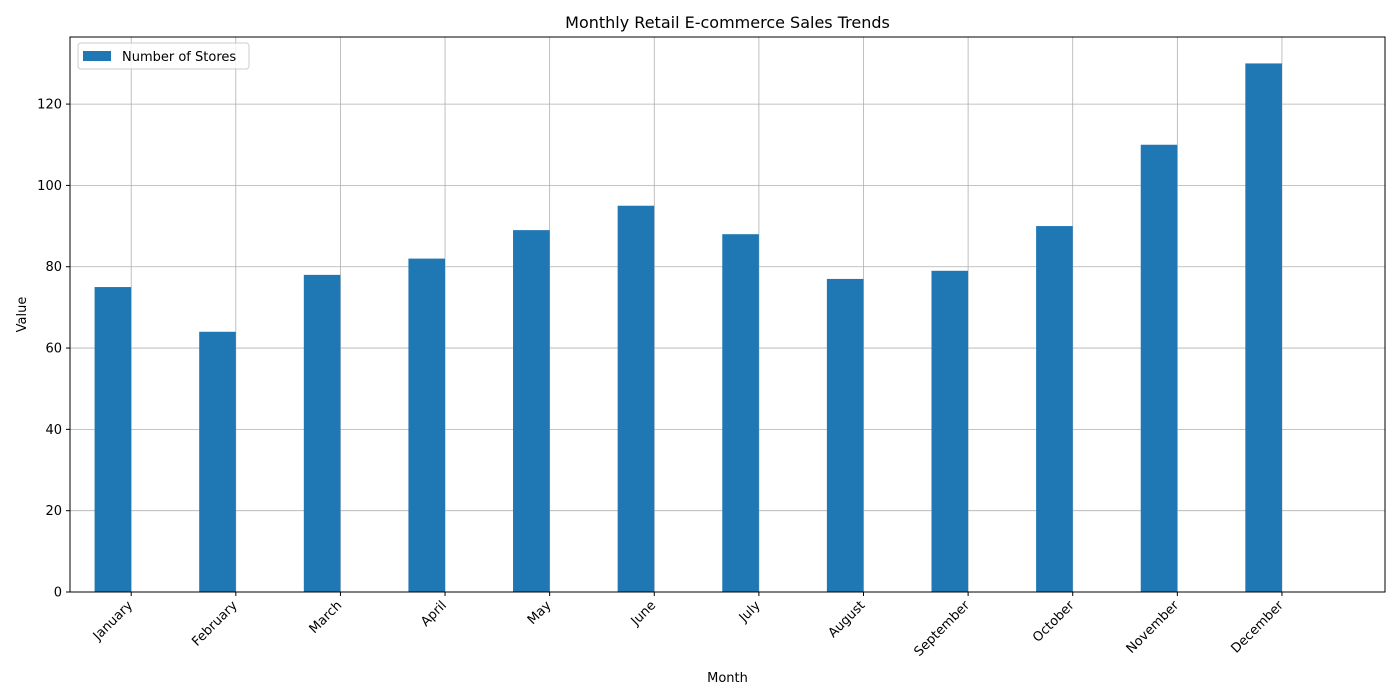 This screenshot has height=700, width=1400. What do you see at coordinates (727, 678) in the screenshot?
I see `x-axis-title: Month` at bounding box center [727, 678].